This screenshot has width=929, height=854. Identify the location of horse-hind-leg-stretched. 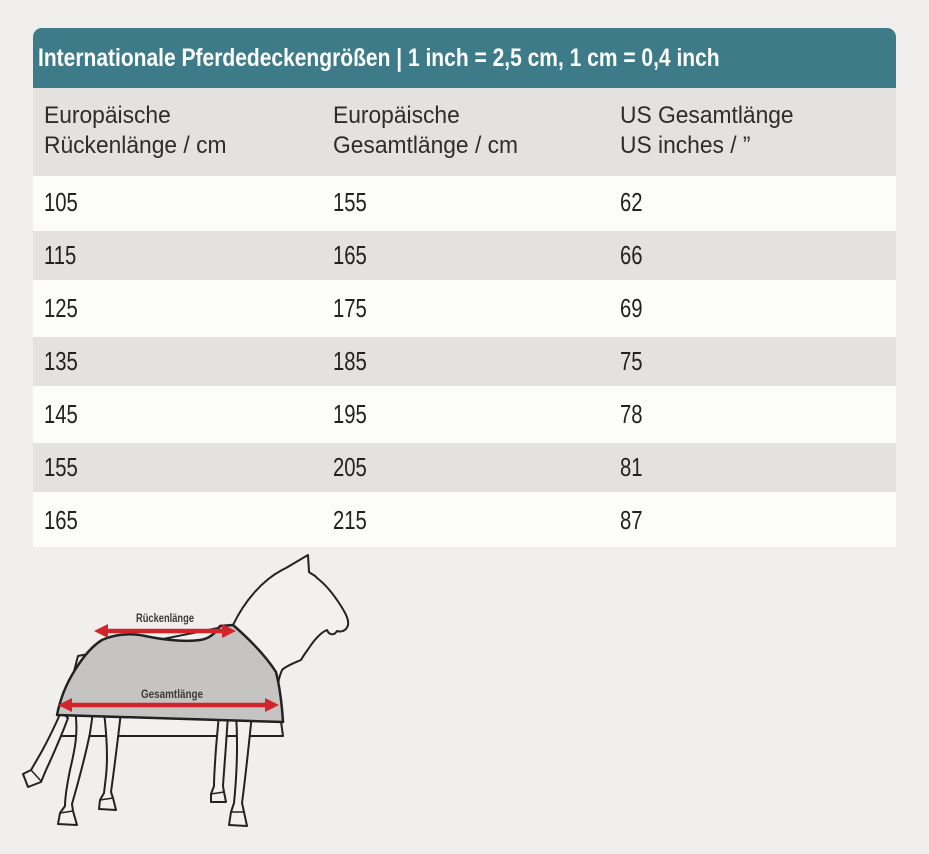
(45, 749).